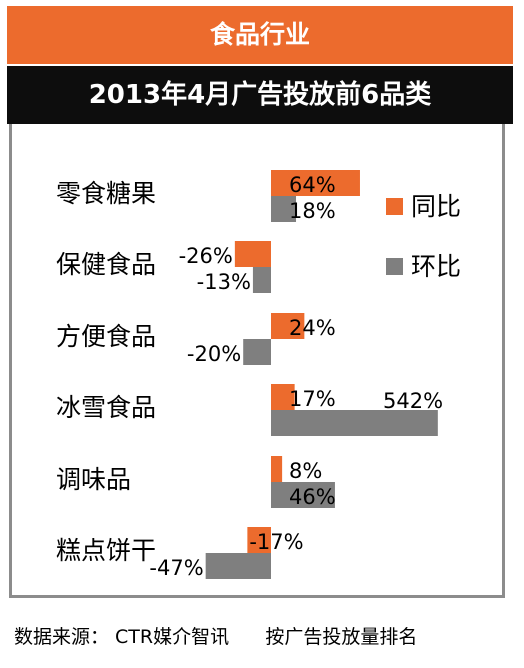  What do you see at coordinates (394, 206) in the screenshot?
I see `legend-swatch-yoy` at bounding box center [394, 206].